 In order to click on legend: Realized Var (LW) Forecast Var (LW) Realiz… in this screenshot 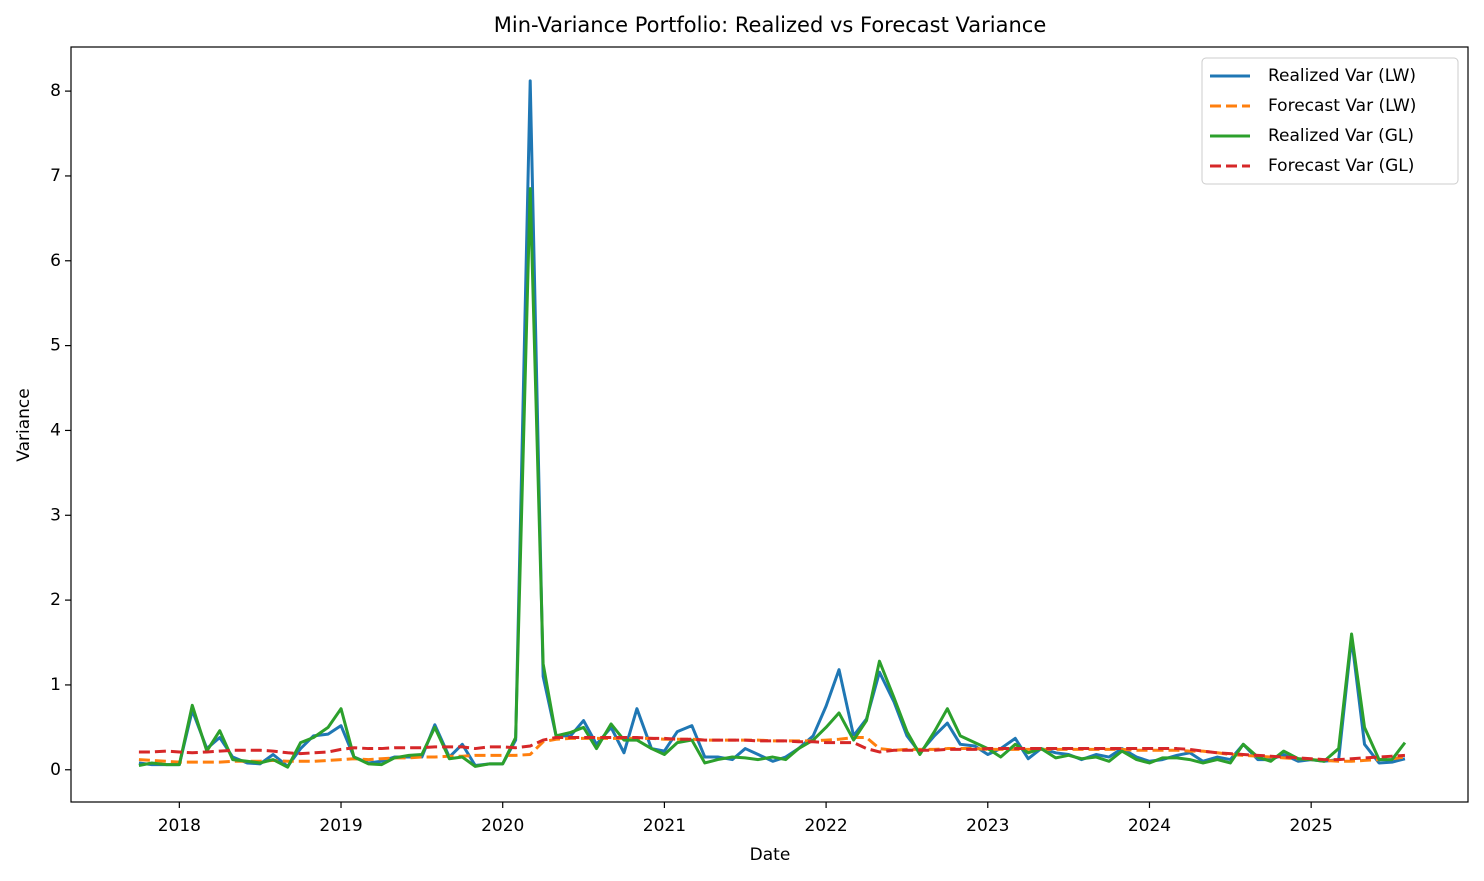, I will do `click(1330, 121)`.